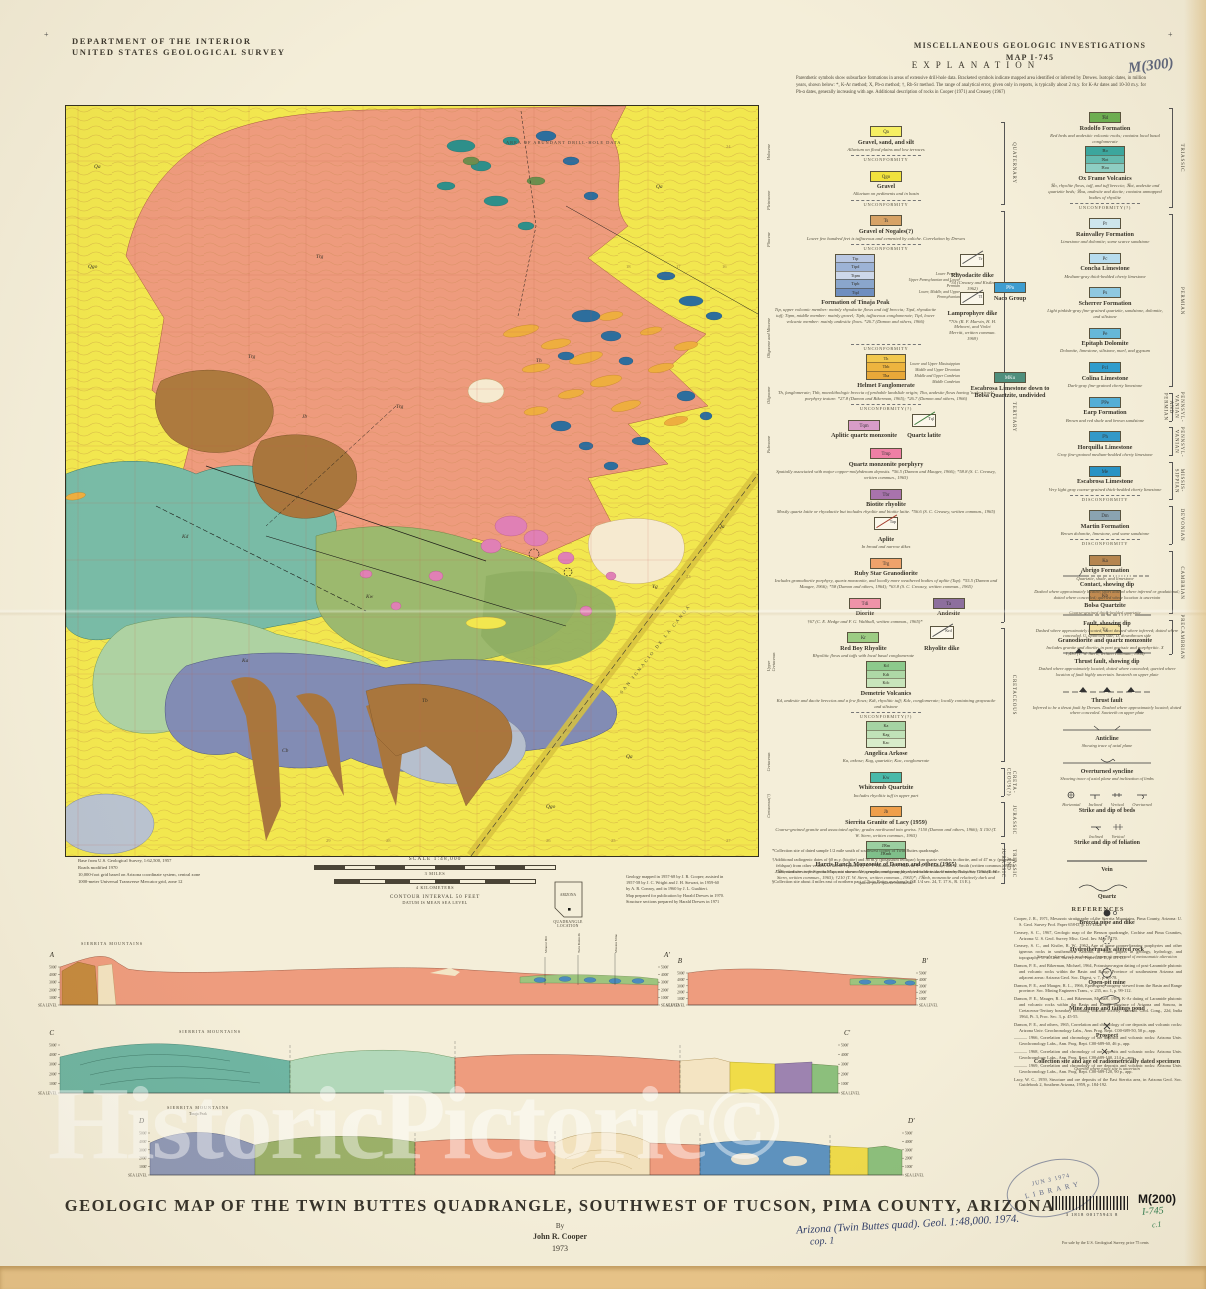 This screenshot has height=1289, width=1206. What do you see at coordinates (1104, 437) in the screenshot?
I see `legend-color-box: ℙh` at bounding box center [1104, 437].